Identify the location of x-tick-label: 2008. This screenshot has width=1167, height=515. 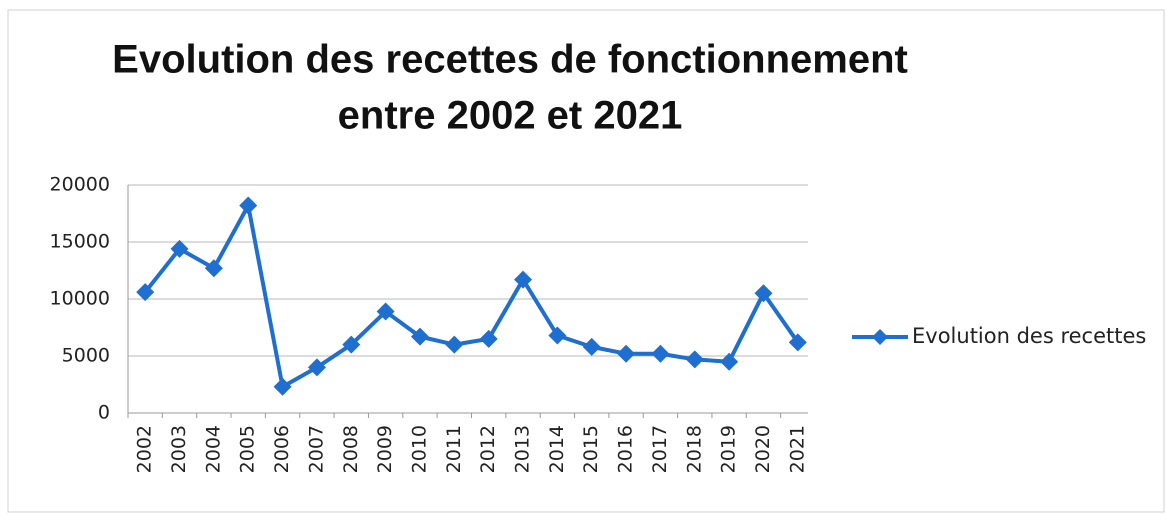
(351, 449).